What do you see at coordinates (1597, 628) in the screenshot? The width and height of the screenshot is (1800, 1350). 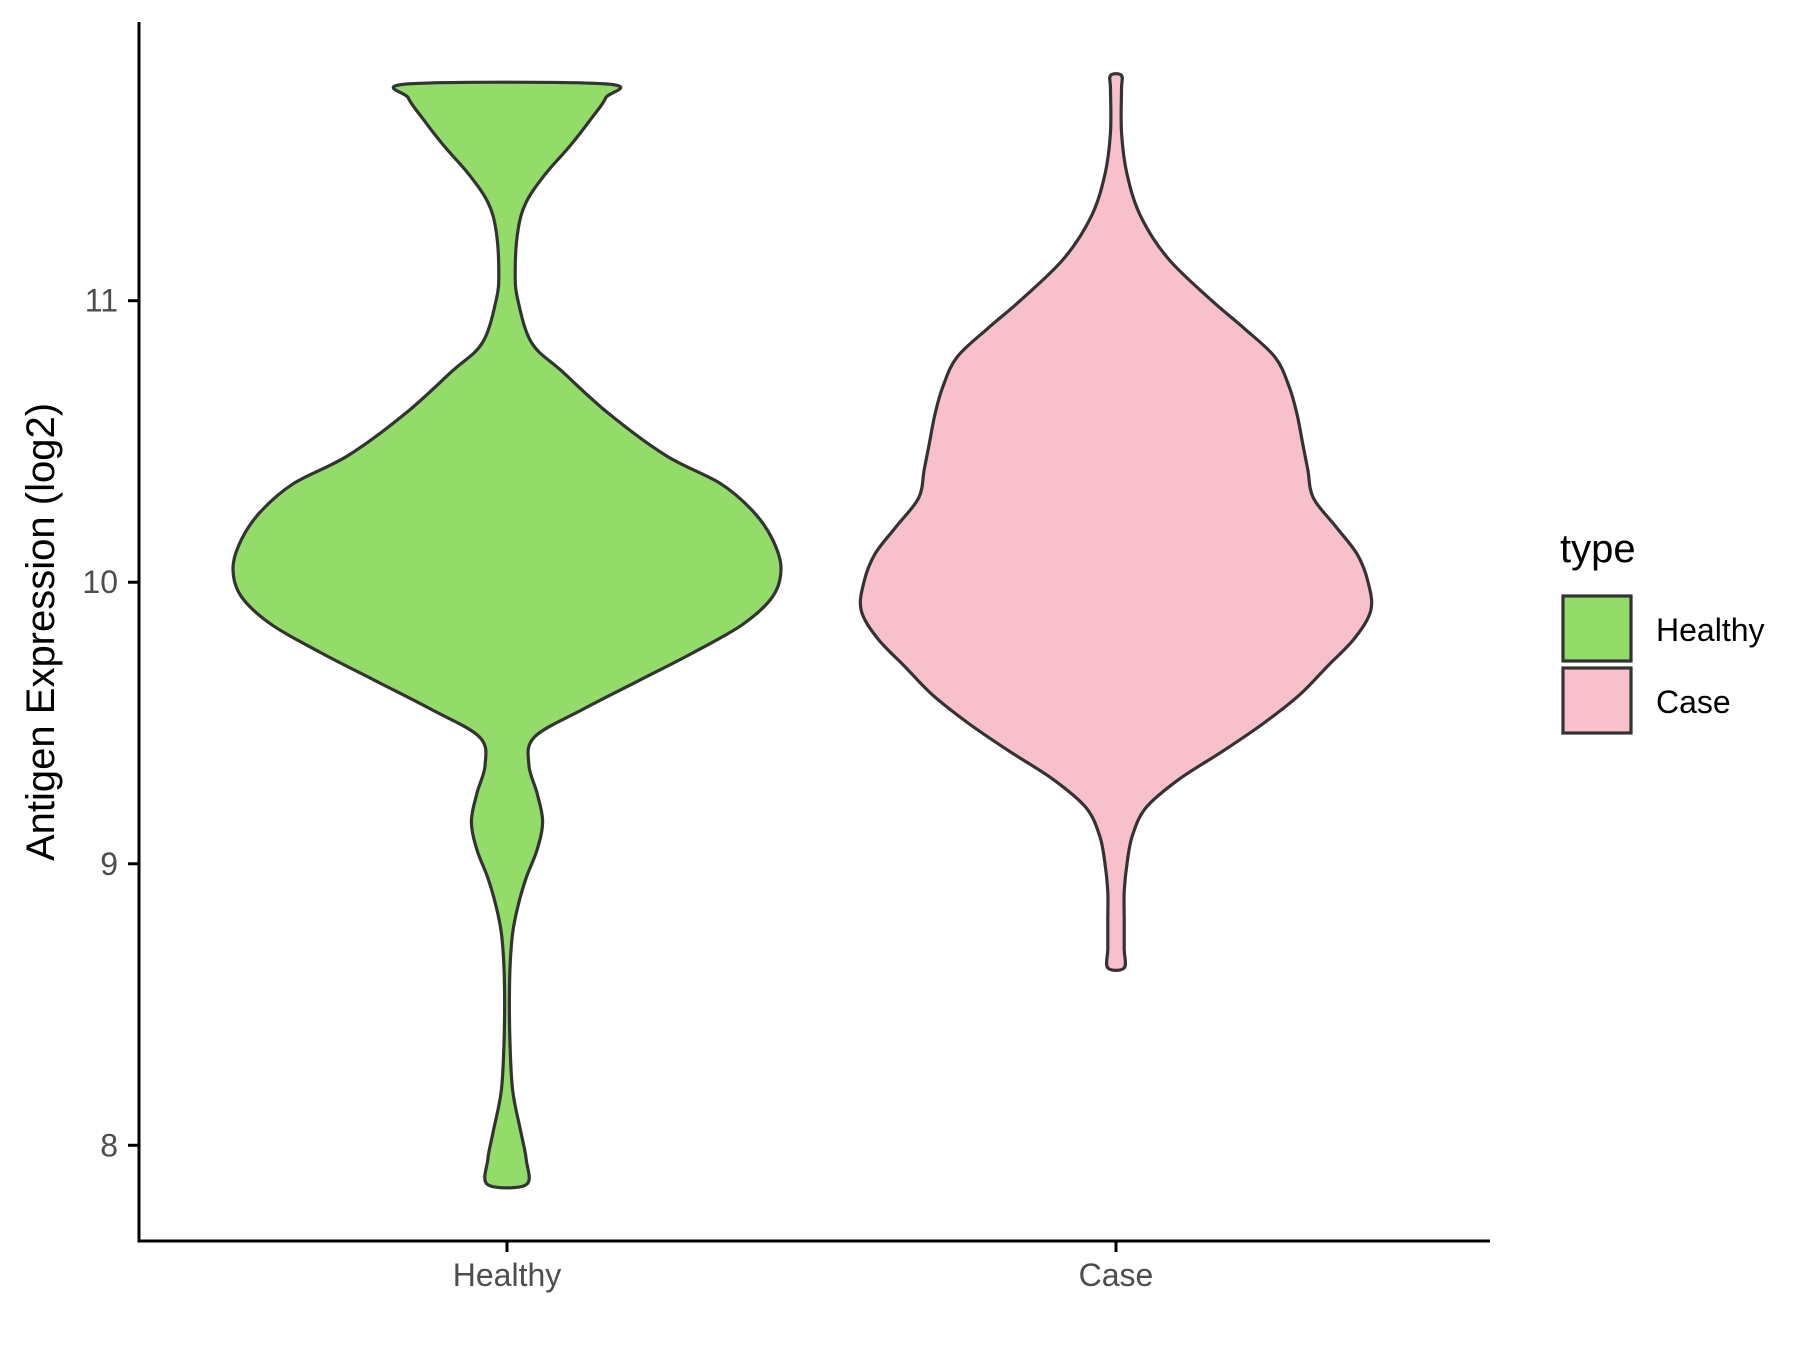 I see `legend-key-healthy` at bounding box center [1597, 628].